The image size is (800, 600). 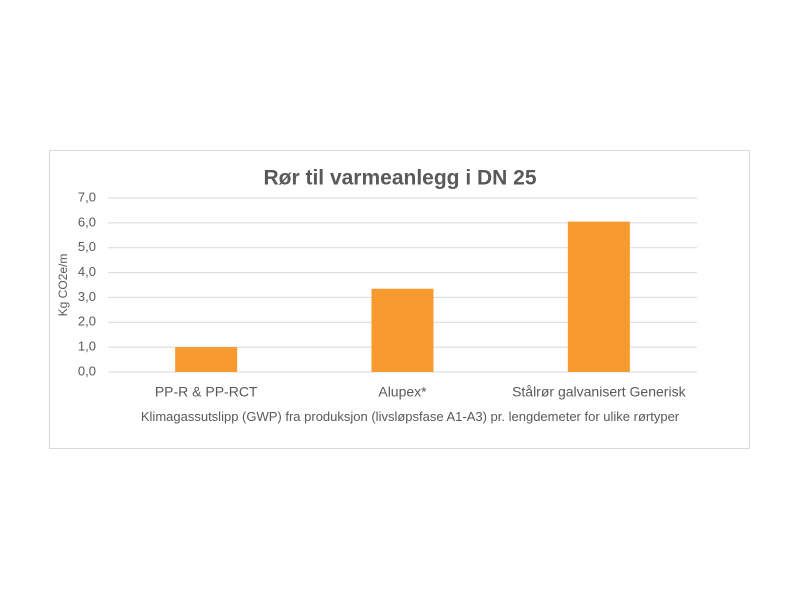 What do you see at coordinates (87, 296) in the screenshot?
I see `y-tick-label: 3,0` at bounding box center [87, 296].